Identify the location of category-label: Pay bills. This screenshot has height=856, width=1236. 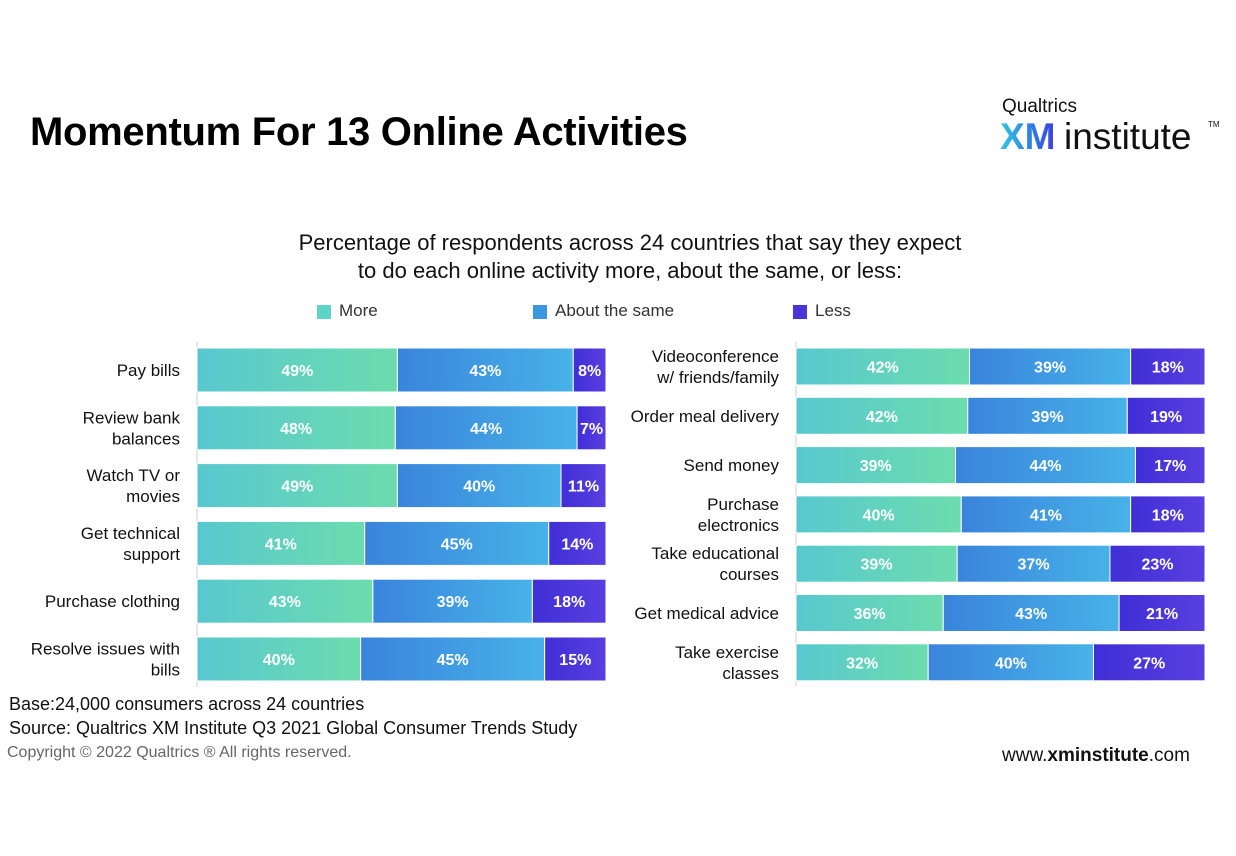
(148, 370).